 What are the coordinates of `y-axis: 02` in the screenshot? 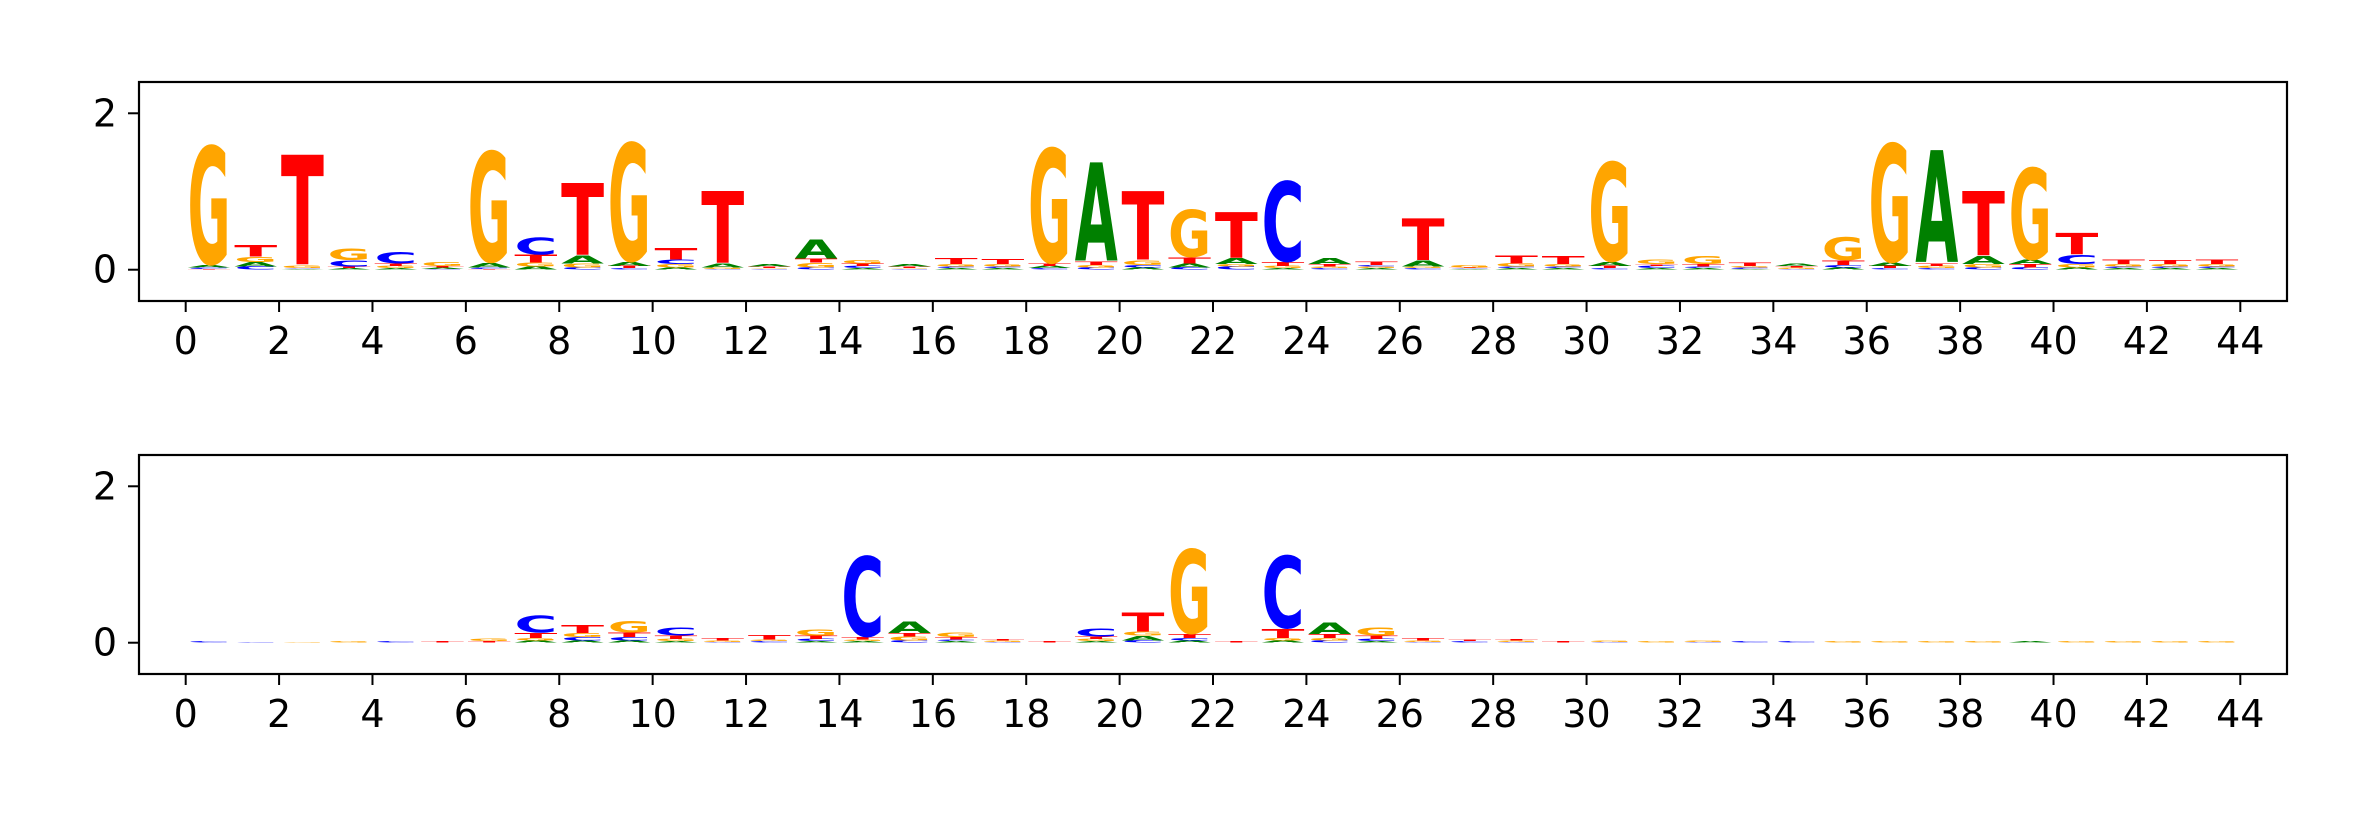 It's located at (116, 564).